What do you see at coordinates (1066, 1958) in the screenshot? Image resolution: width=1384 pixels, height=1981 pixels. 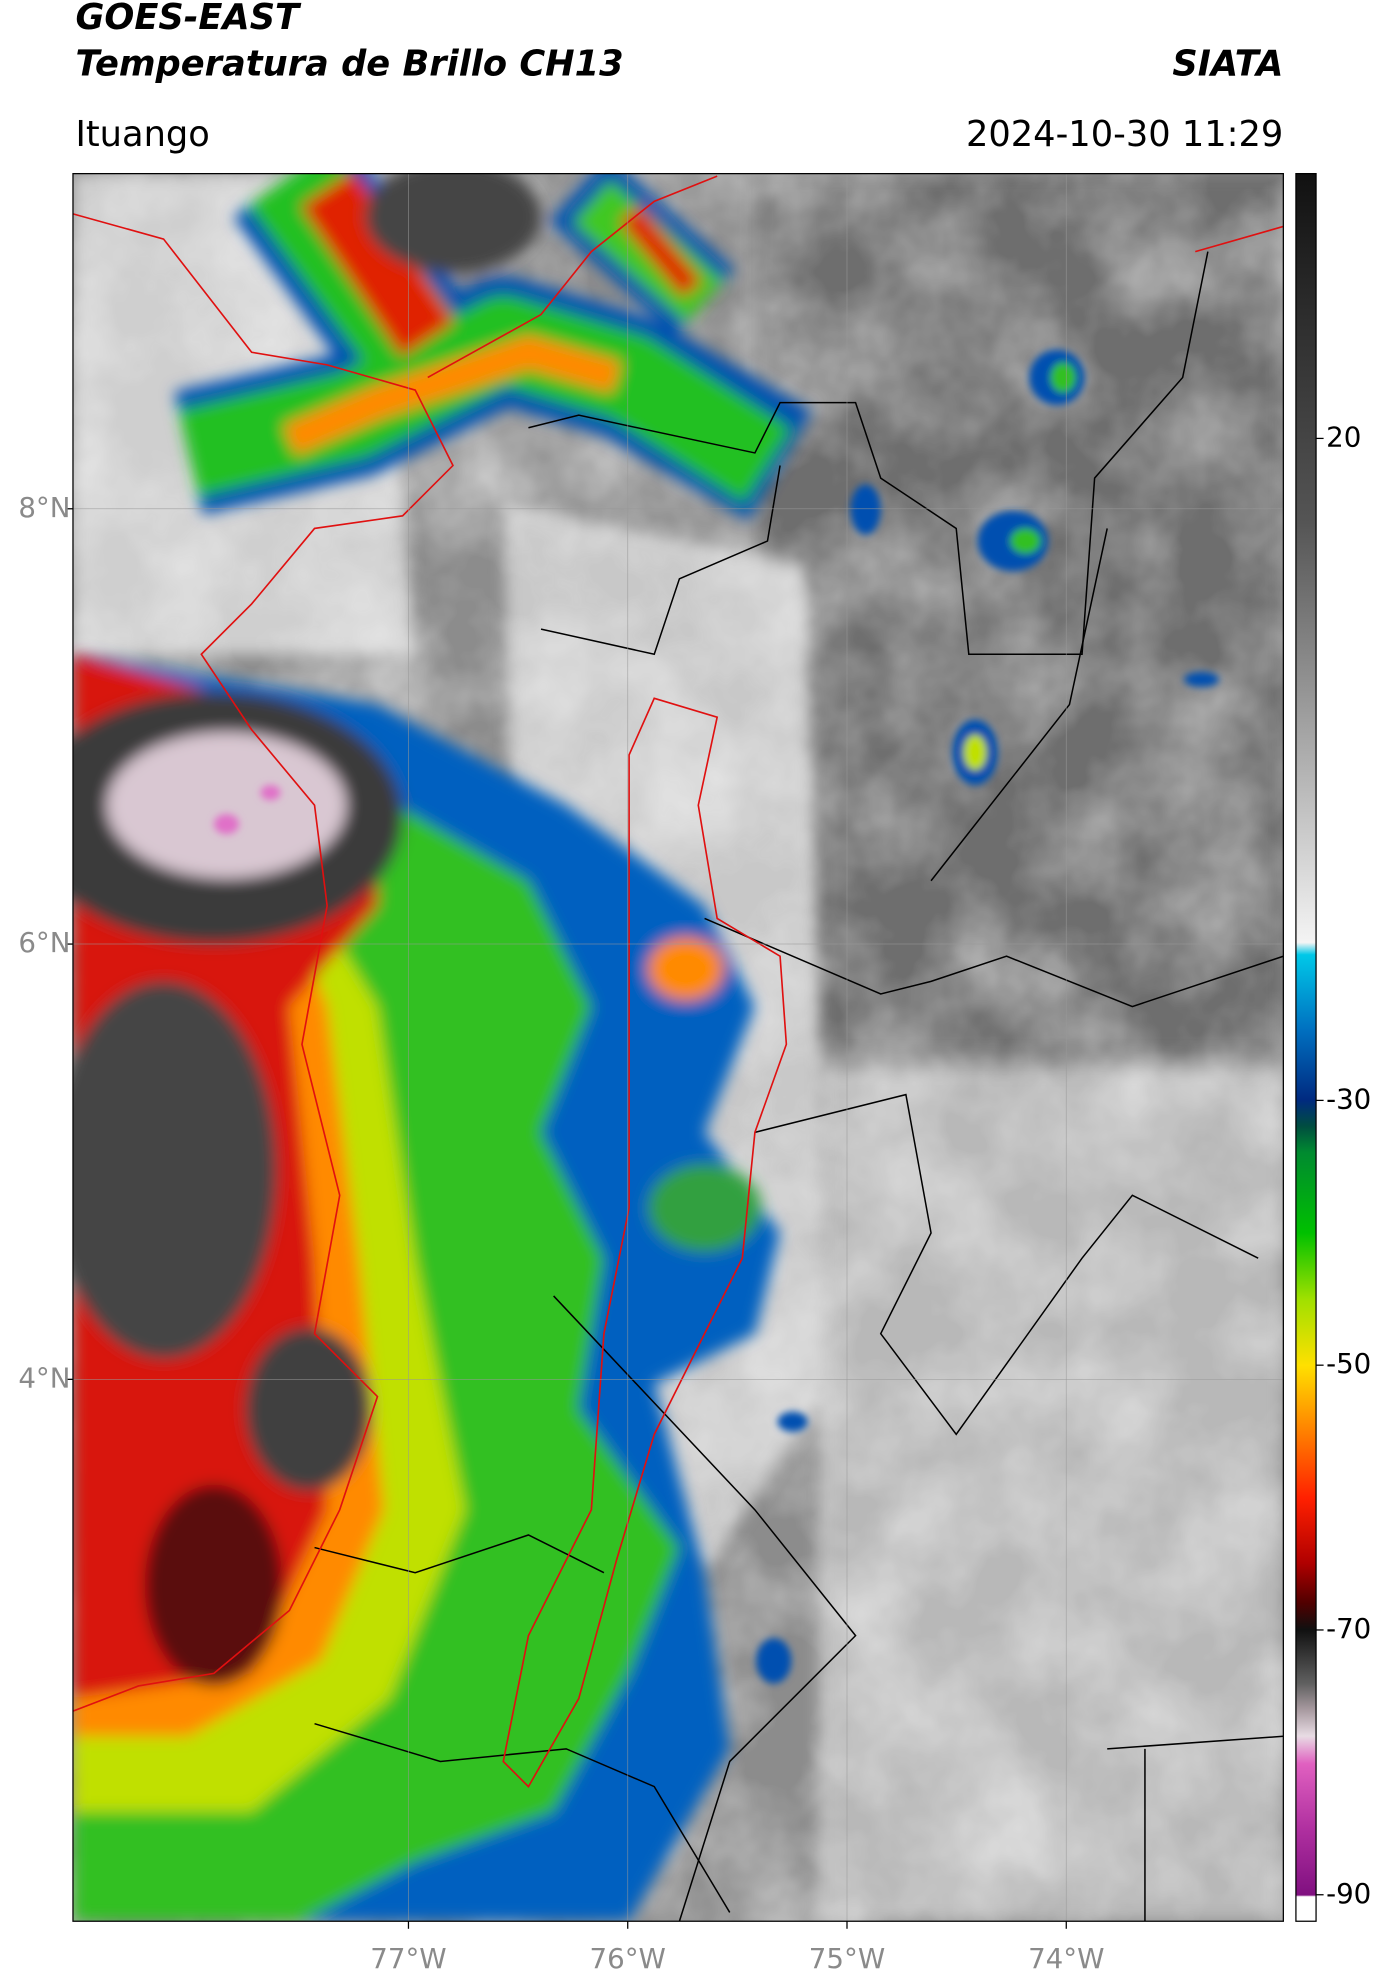 I see `x-tick-label: 74°W` at bounding box center [1066, 1958].